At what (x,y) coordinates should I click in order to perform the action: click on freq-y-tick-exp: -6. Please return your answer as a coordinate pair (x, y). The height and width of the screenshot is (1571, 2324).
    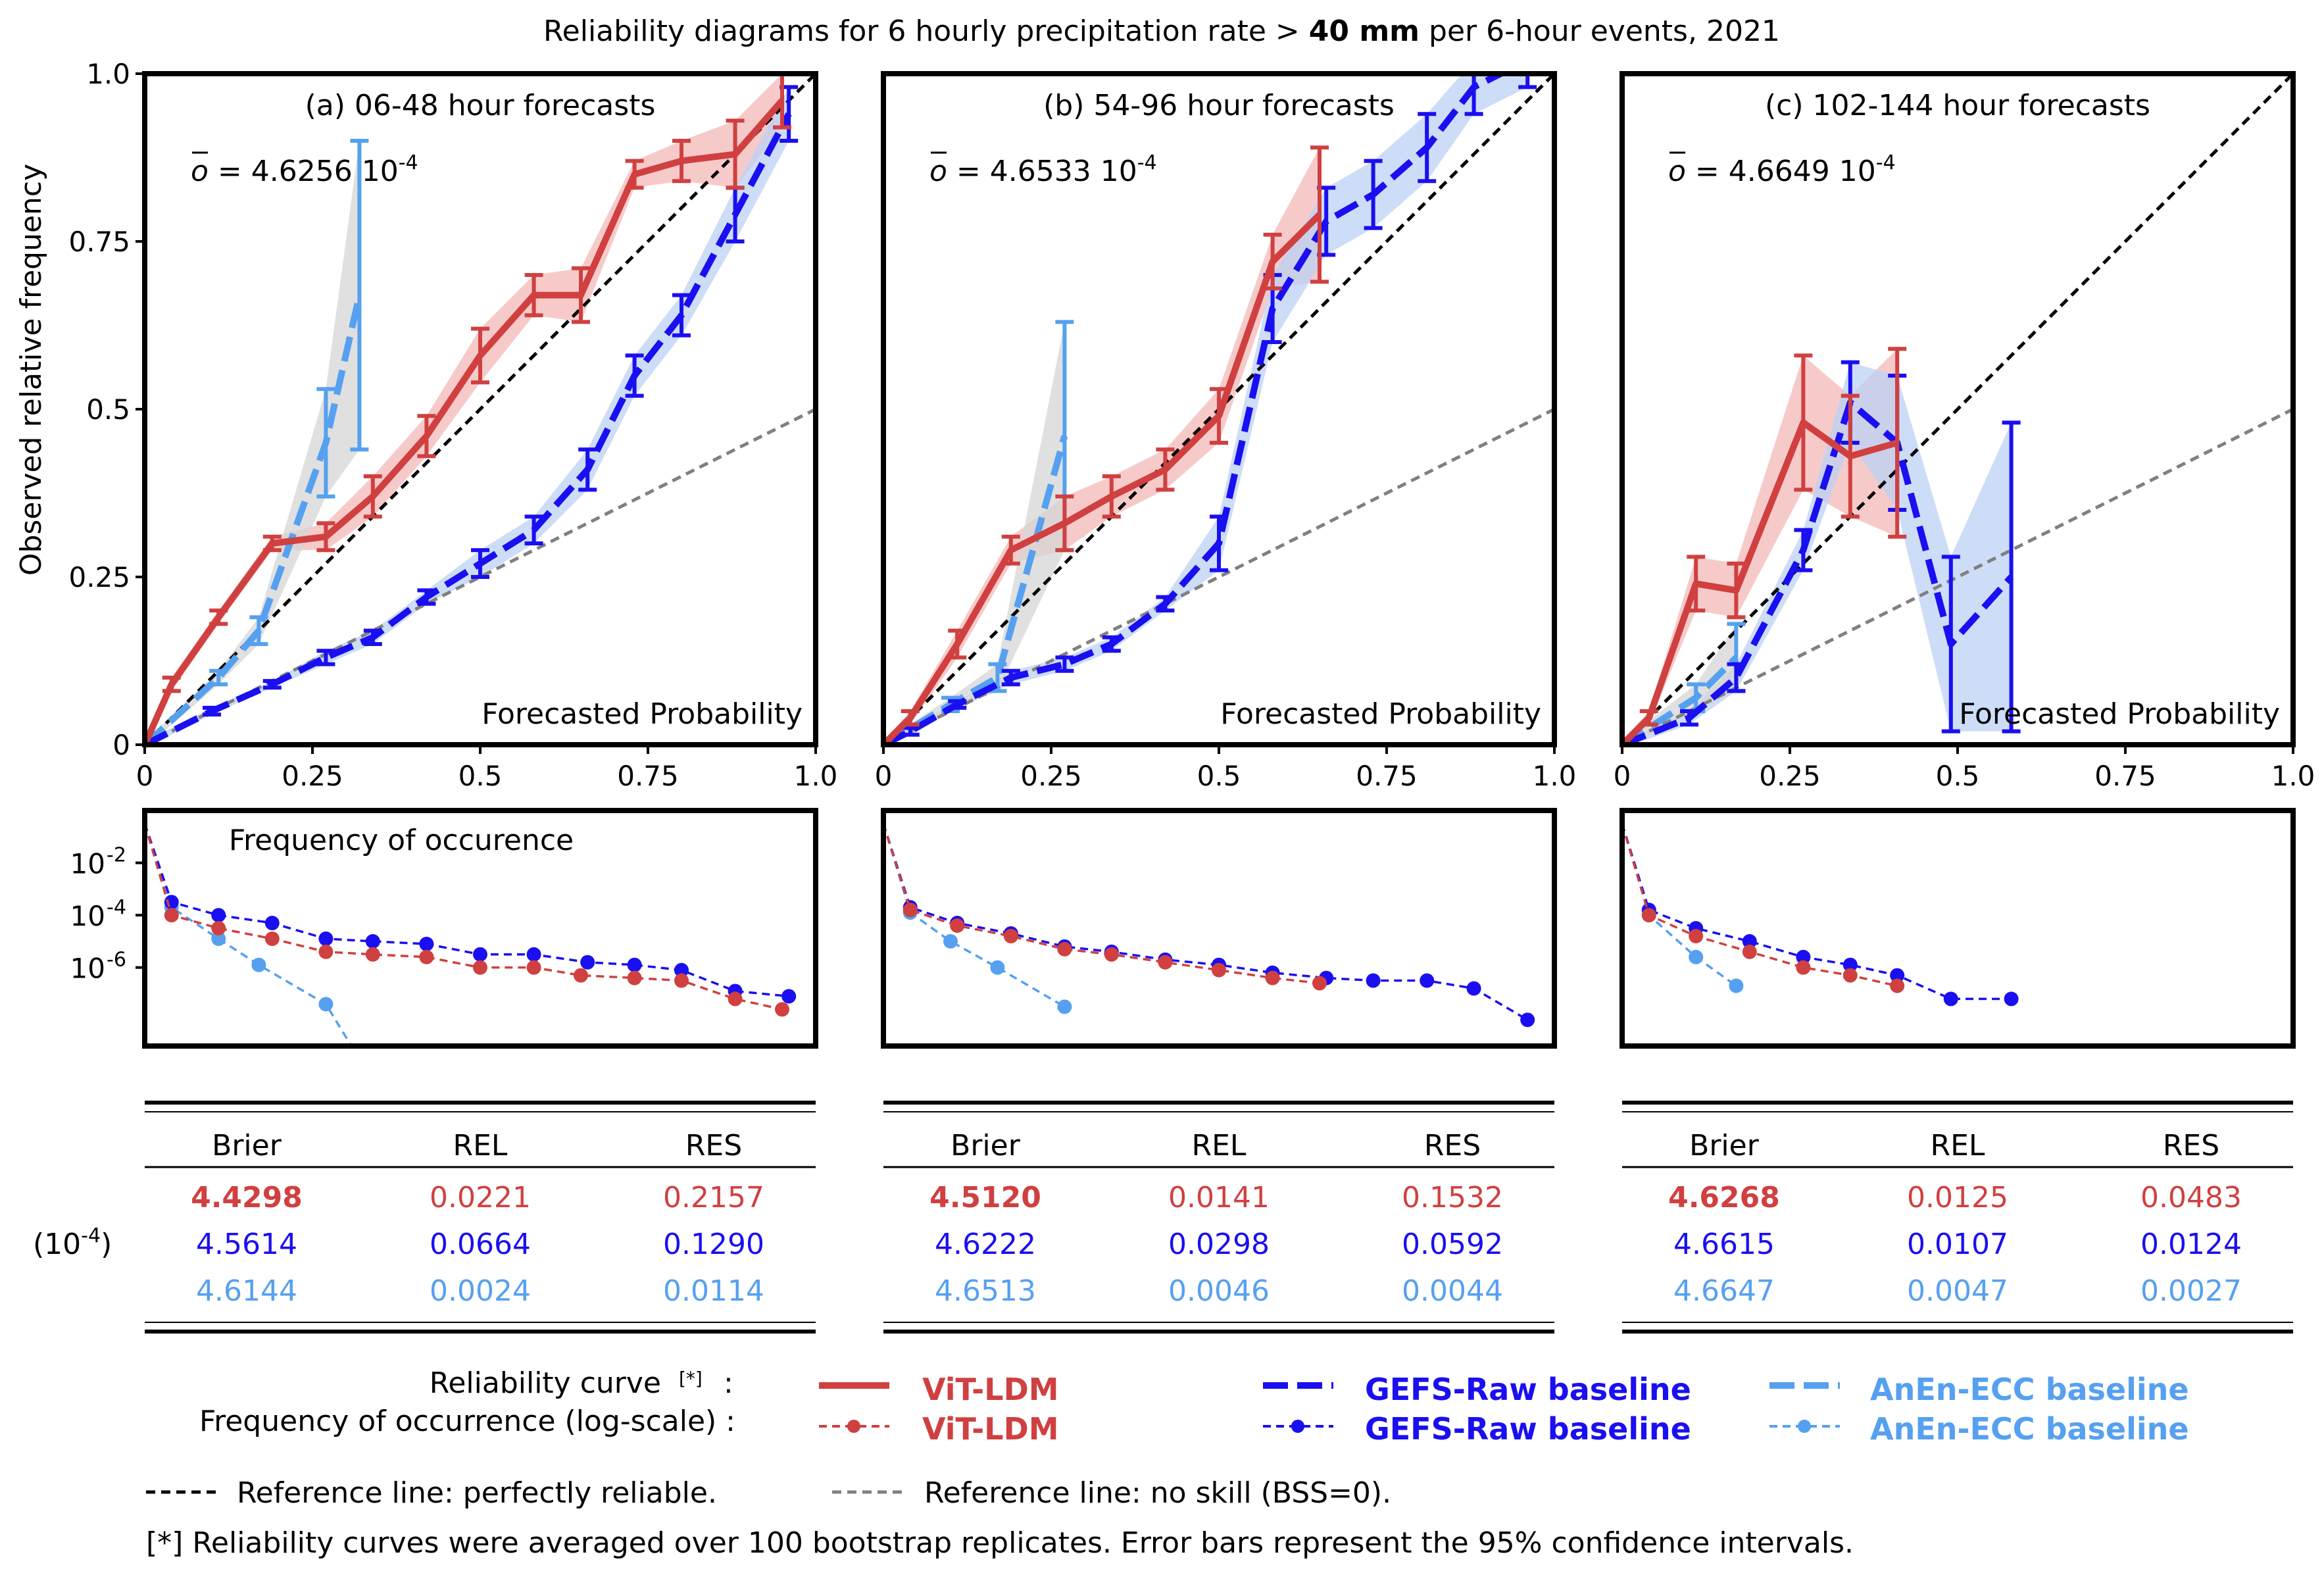
    Looking at the image, I should click on (116, 961).